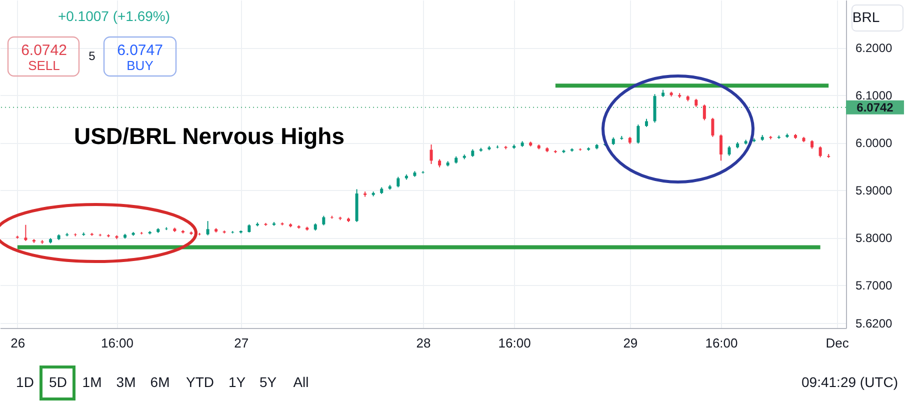  Describe the element at coordinates (200, 382) in the screenshot. I see `text: YTD` at that location.